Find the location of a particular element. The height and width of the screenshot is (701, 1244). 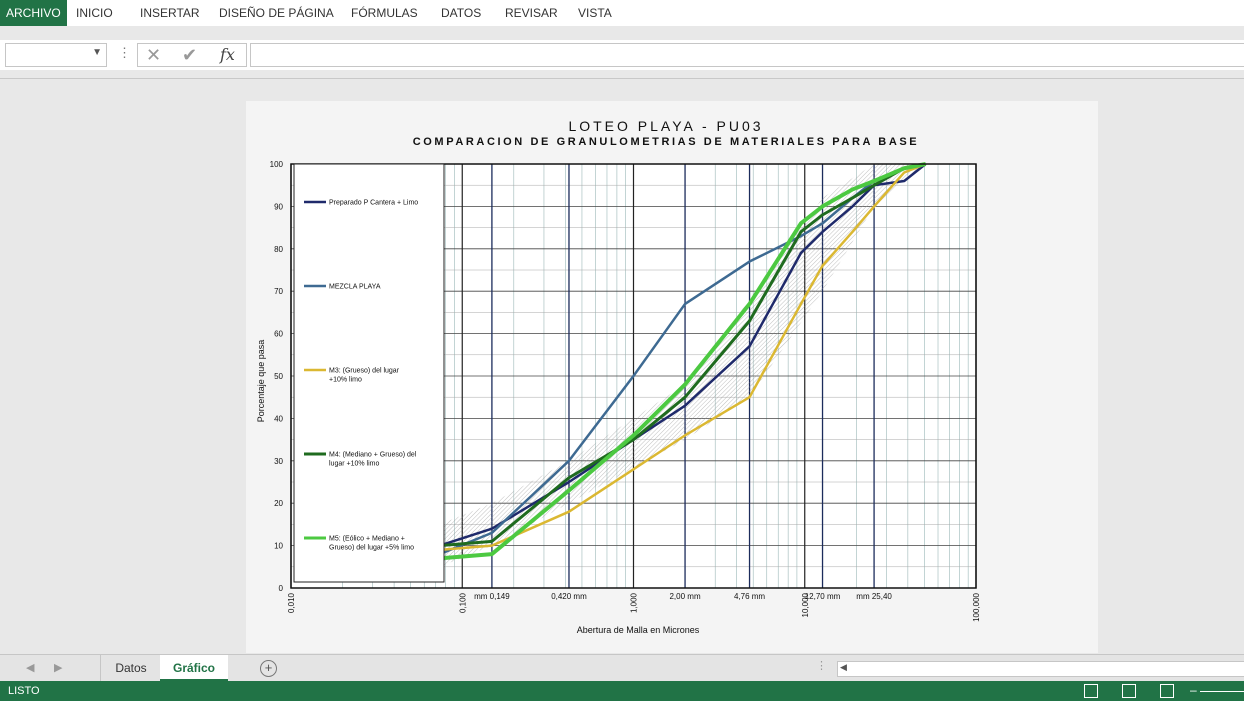

horizontal-scrollbar: ◀ is located at coordinates (1040, 669).